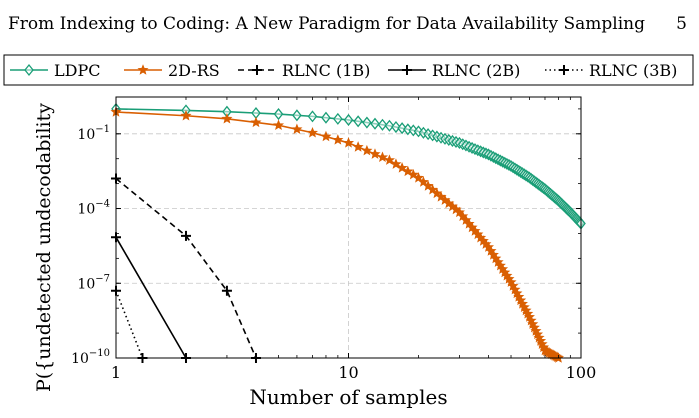 The height and width of the screenshot is (418, 699). I want to click on legend-entry: RLNC (1B), so click(304, 70).